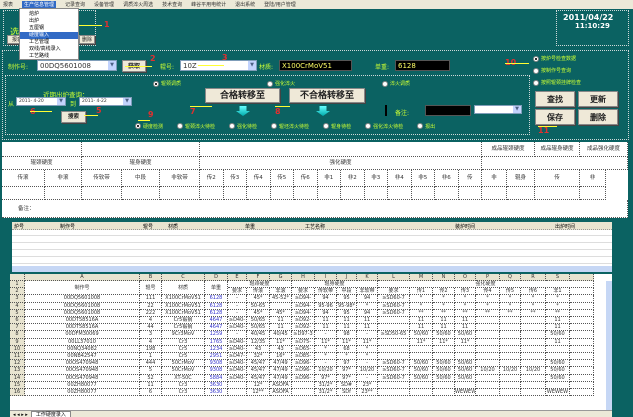 The width and height of the screenshot is (633, 417). What do you see at coordinates (49, 35) in the screenshot?
I see `dropdown-item: 硬度输入` at bounding box center [49, 35].